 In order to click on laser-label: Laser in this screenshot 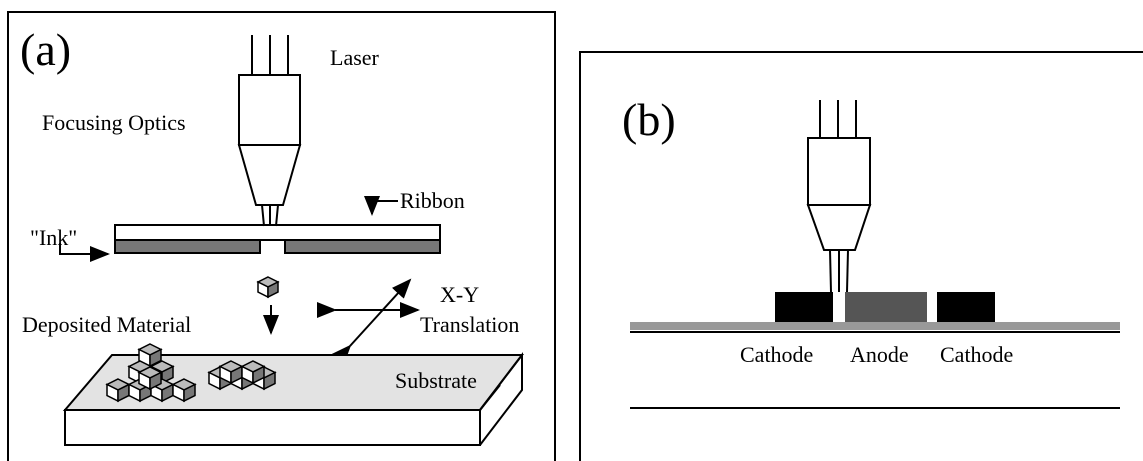, I will do `click(355, 57)`.